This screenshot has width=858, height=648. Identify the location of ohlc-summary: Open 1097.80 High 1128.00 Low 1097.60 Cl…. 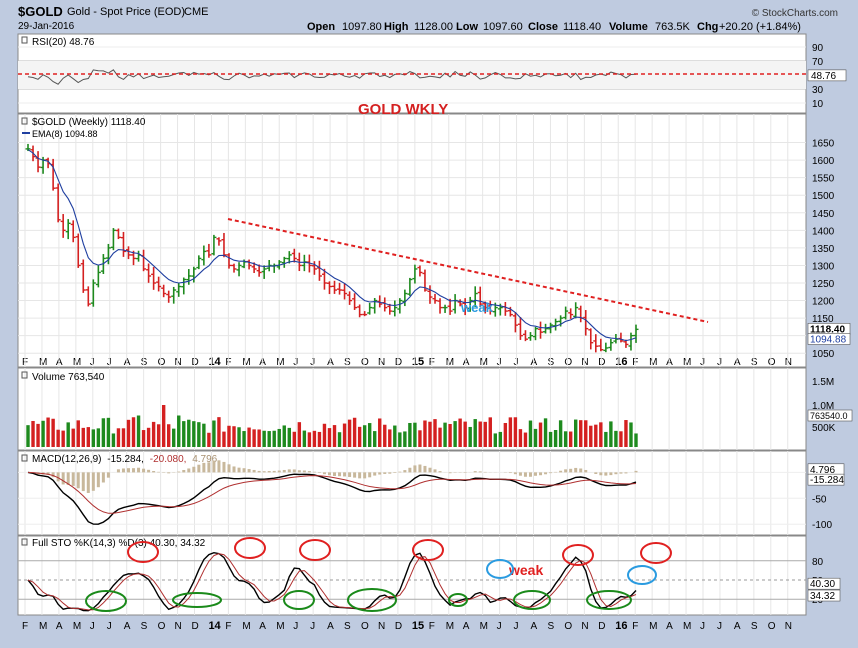
(554, 27).